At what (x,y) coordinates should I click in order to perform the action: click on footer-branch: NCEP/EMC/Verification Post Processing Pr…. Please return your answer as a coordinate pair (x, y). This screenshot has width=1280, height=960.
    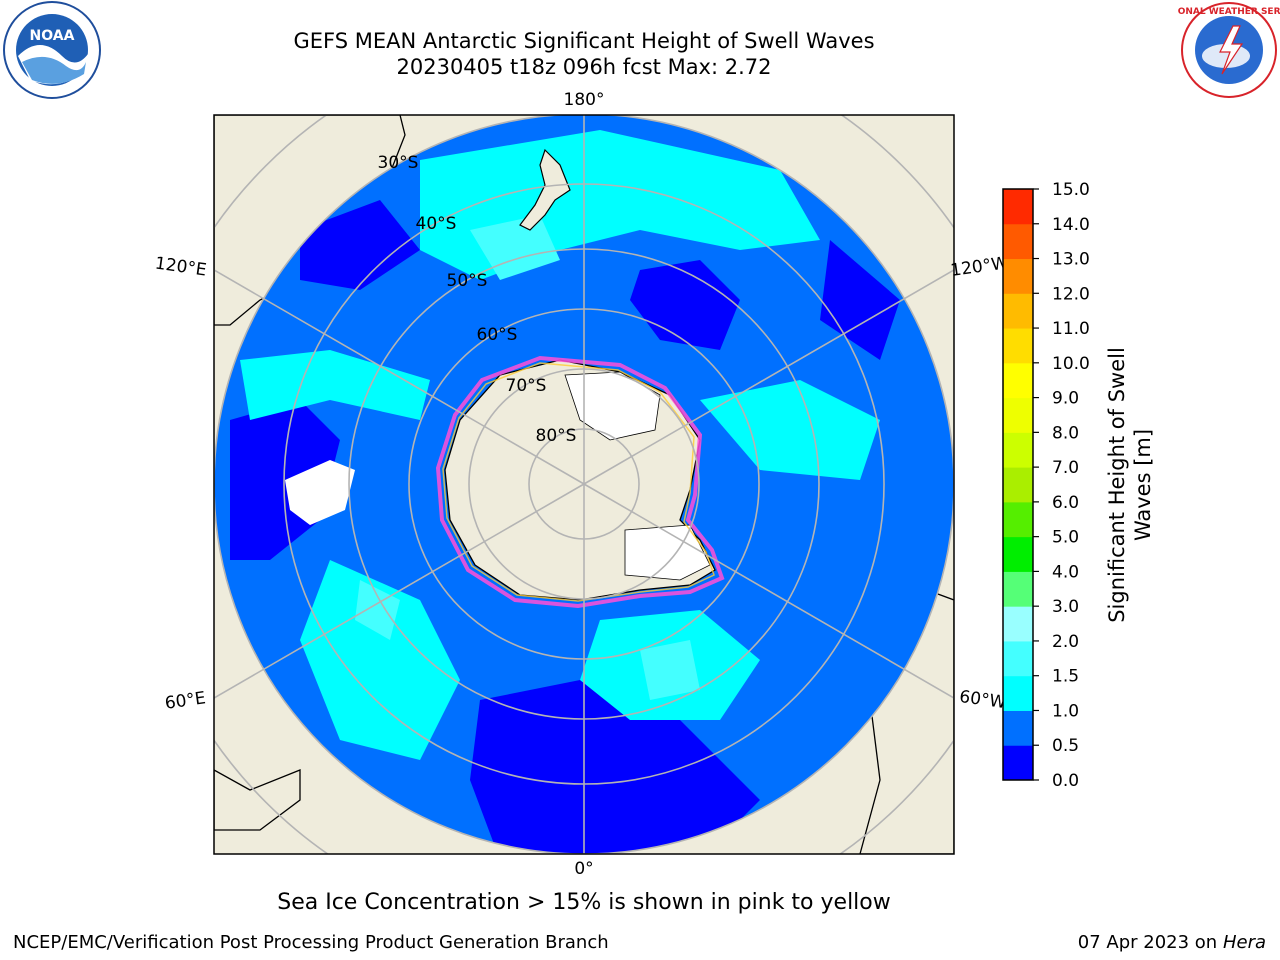
    Looking at the image, I should click on (311, 942).